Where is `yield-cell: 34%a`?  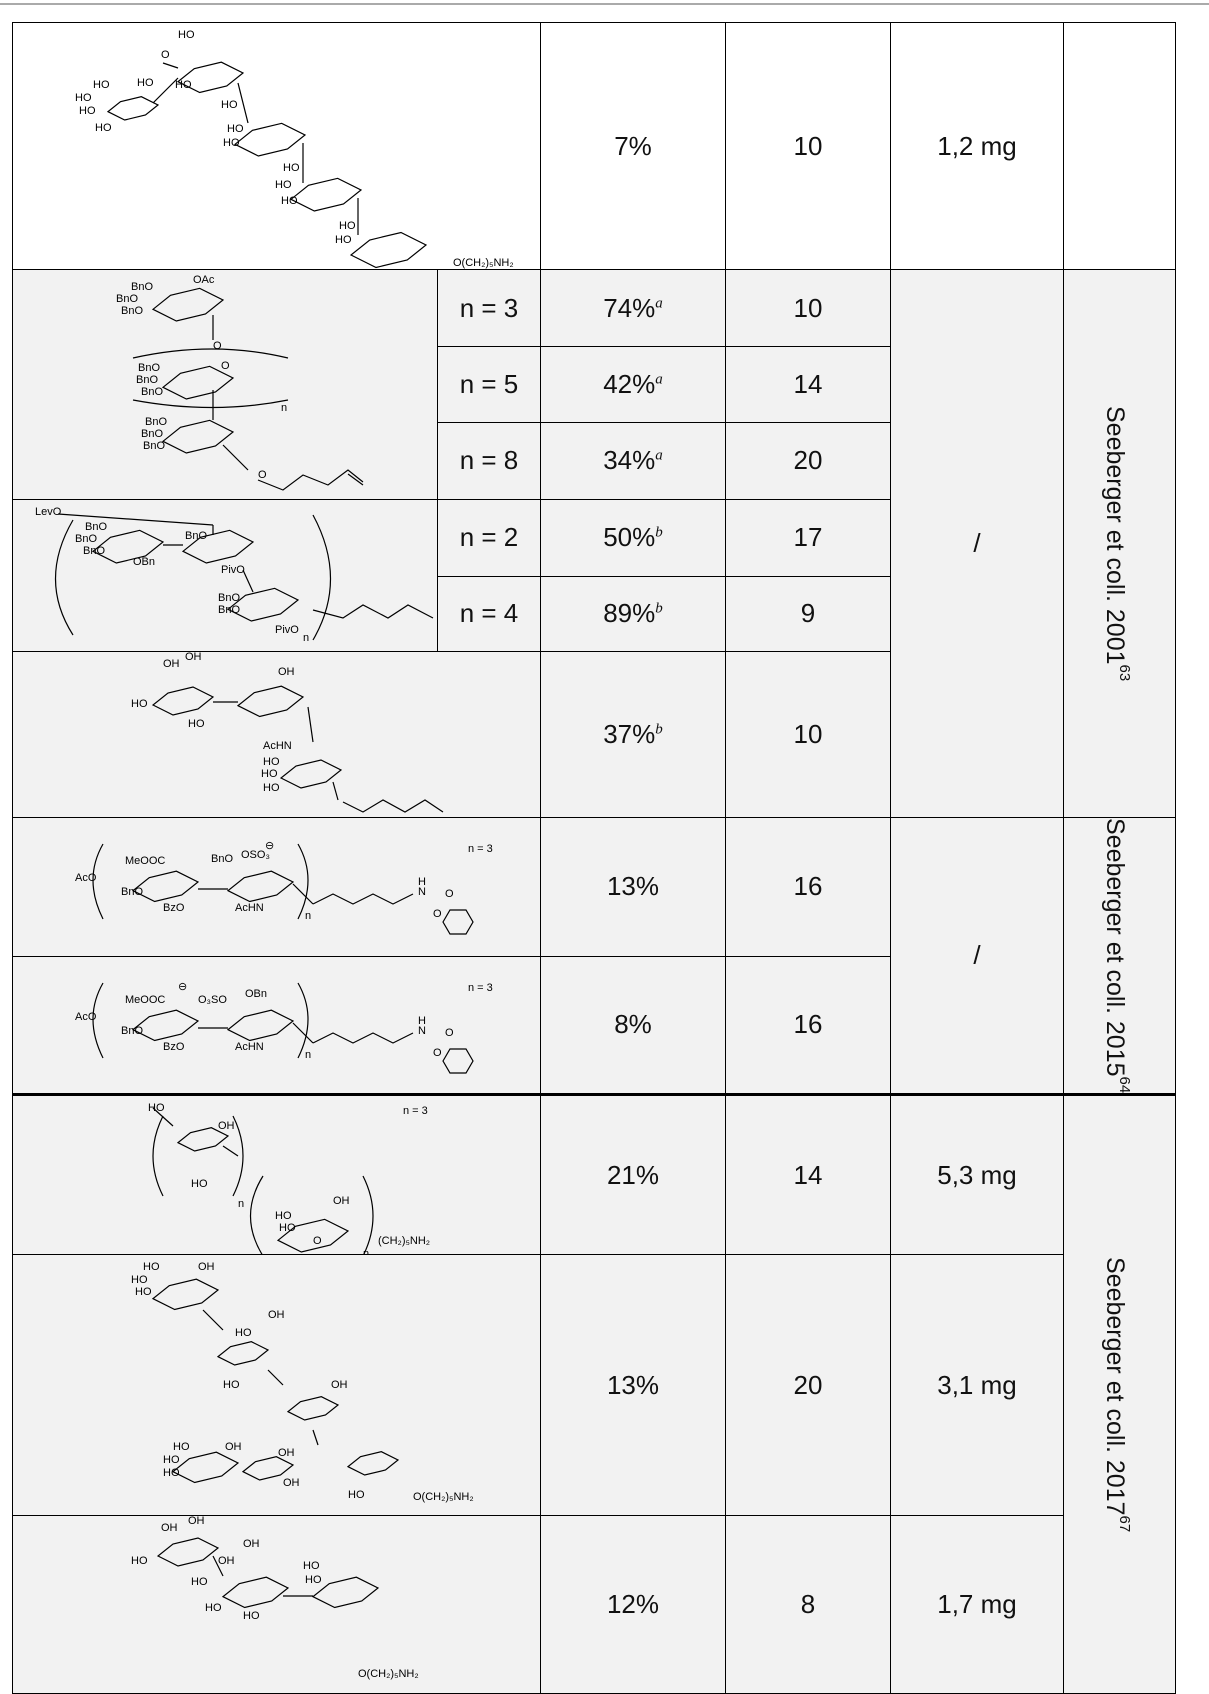 yield-cell: 34%a is located at coordinates (633, 461).